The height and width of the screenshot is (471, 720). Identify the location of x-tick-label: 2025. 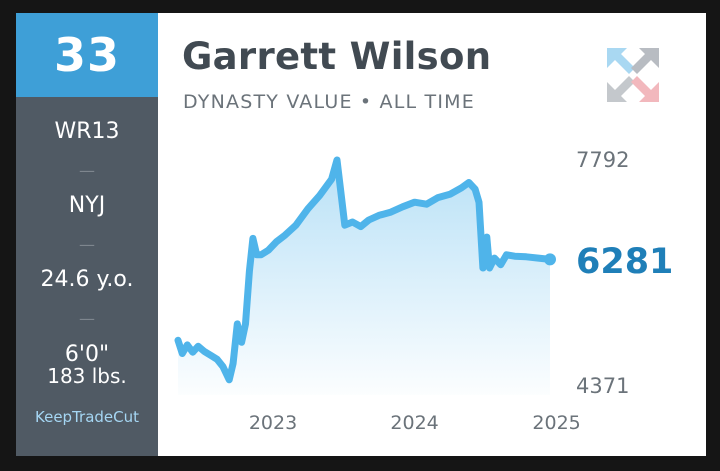
(556, 423).